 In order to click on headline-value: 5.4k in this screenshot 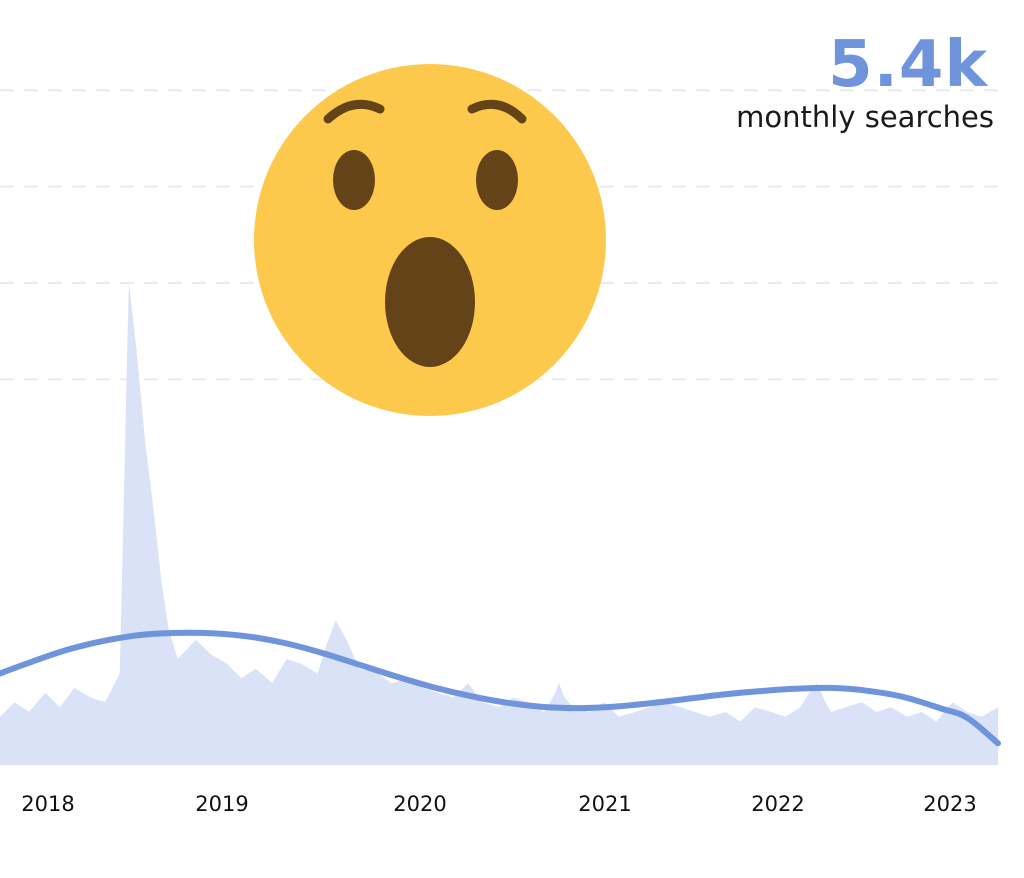, I will do `click(908, 65)`.